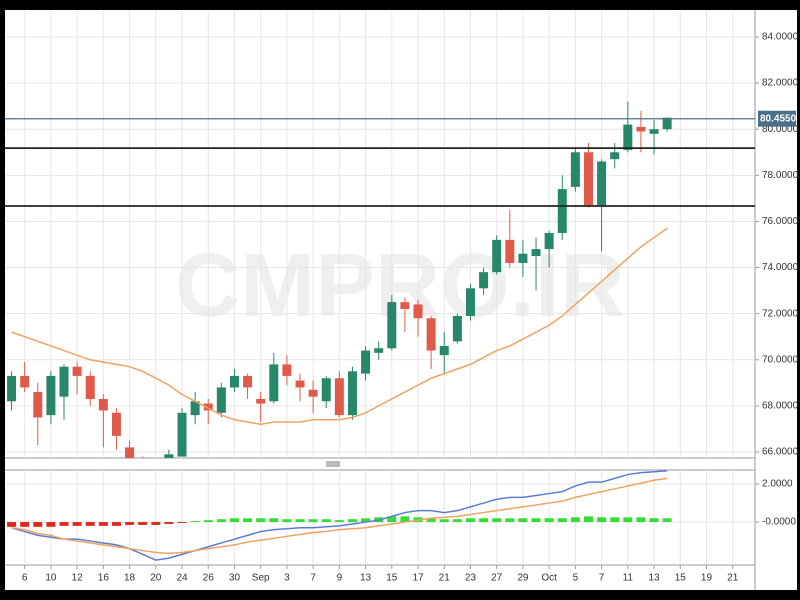  Describe the element at coordinates (549, 578) in the screenshot. I see `x-tick-label: Oct` at that location.